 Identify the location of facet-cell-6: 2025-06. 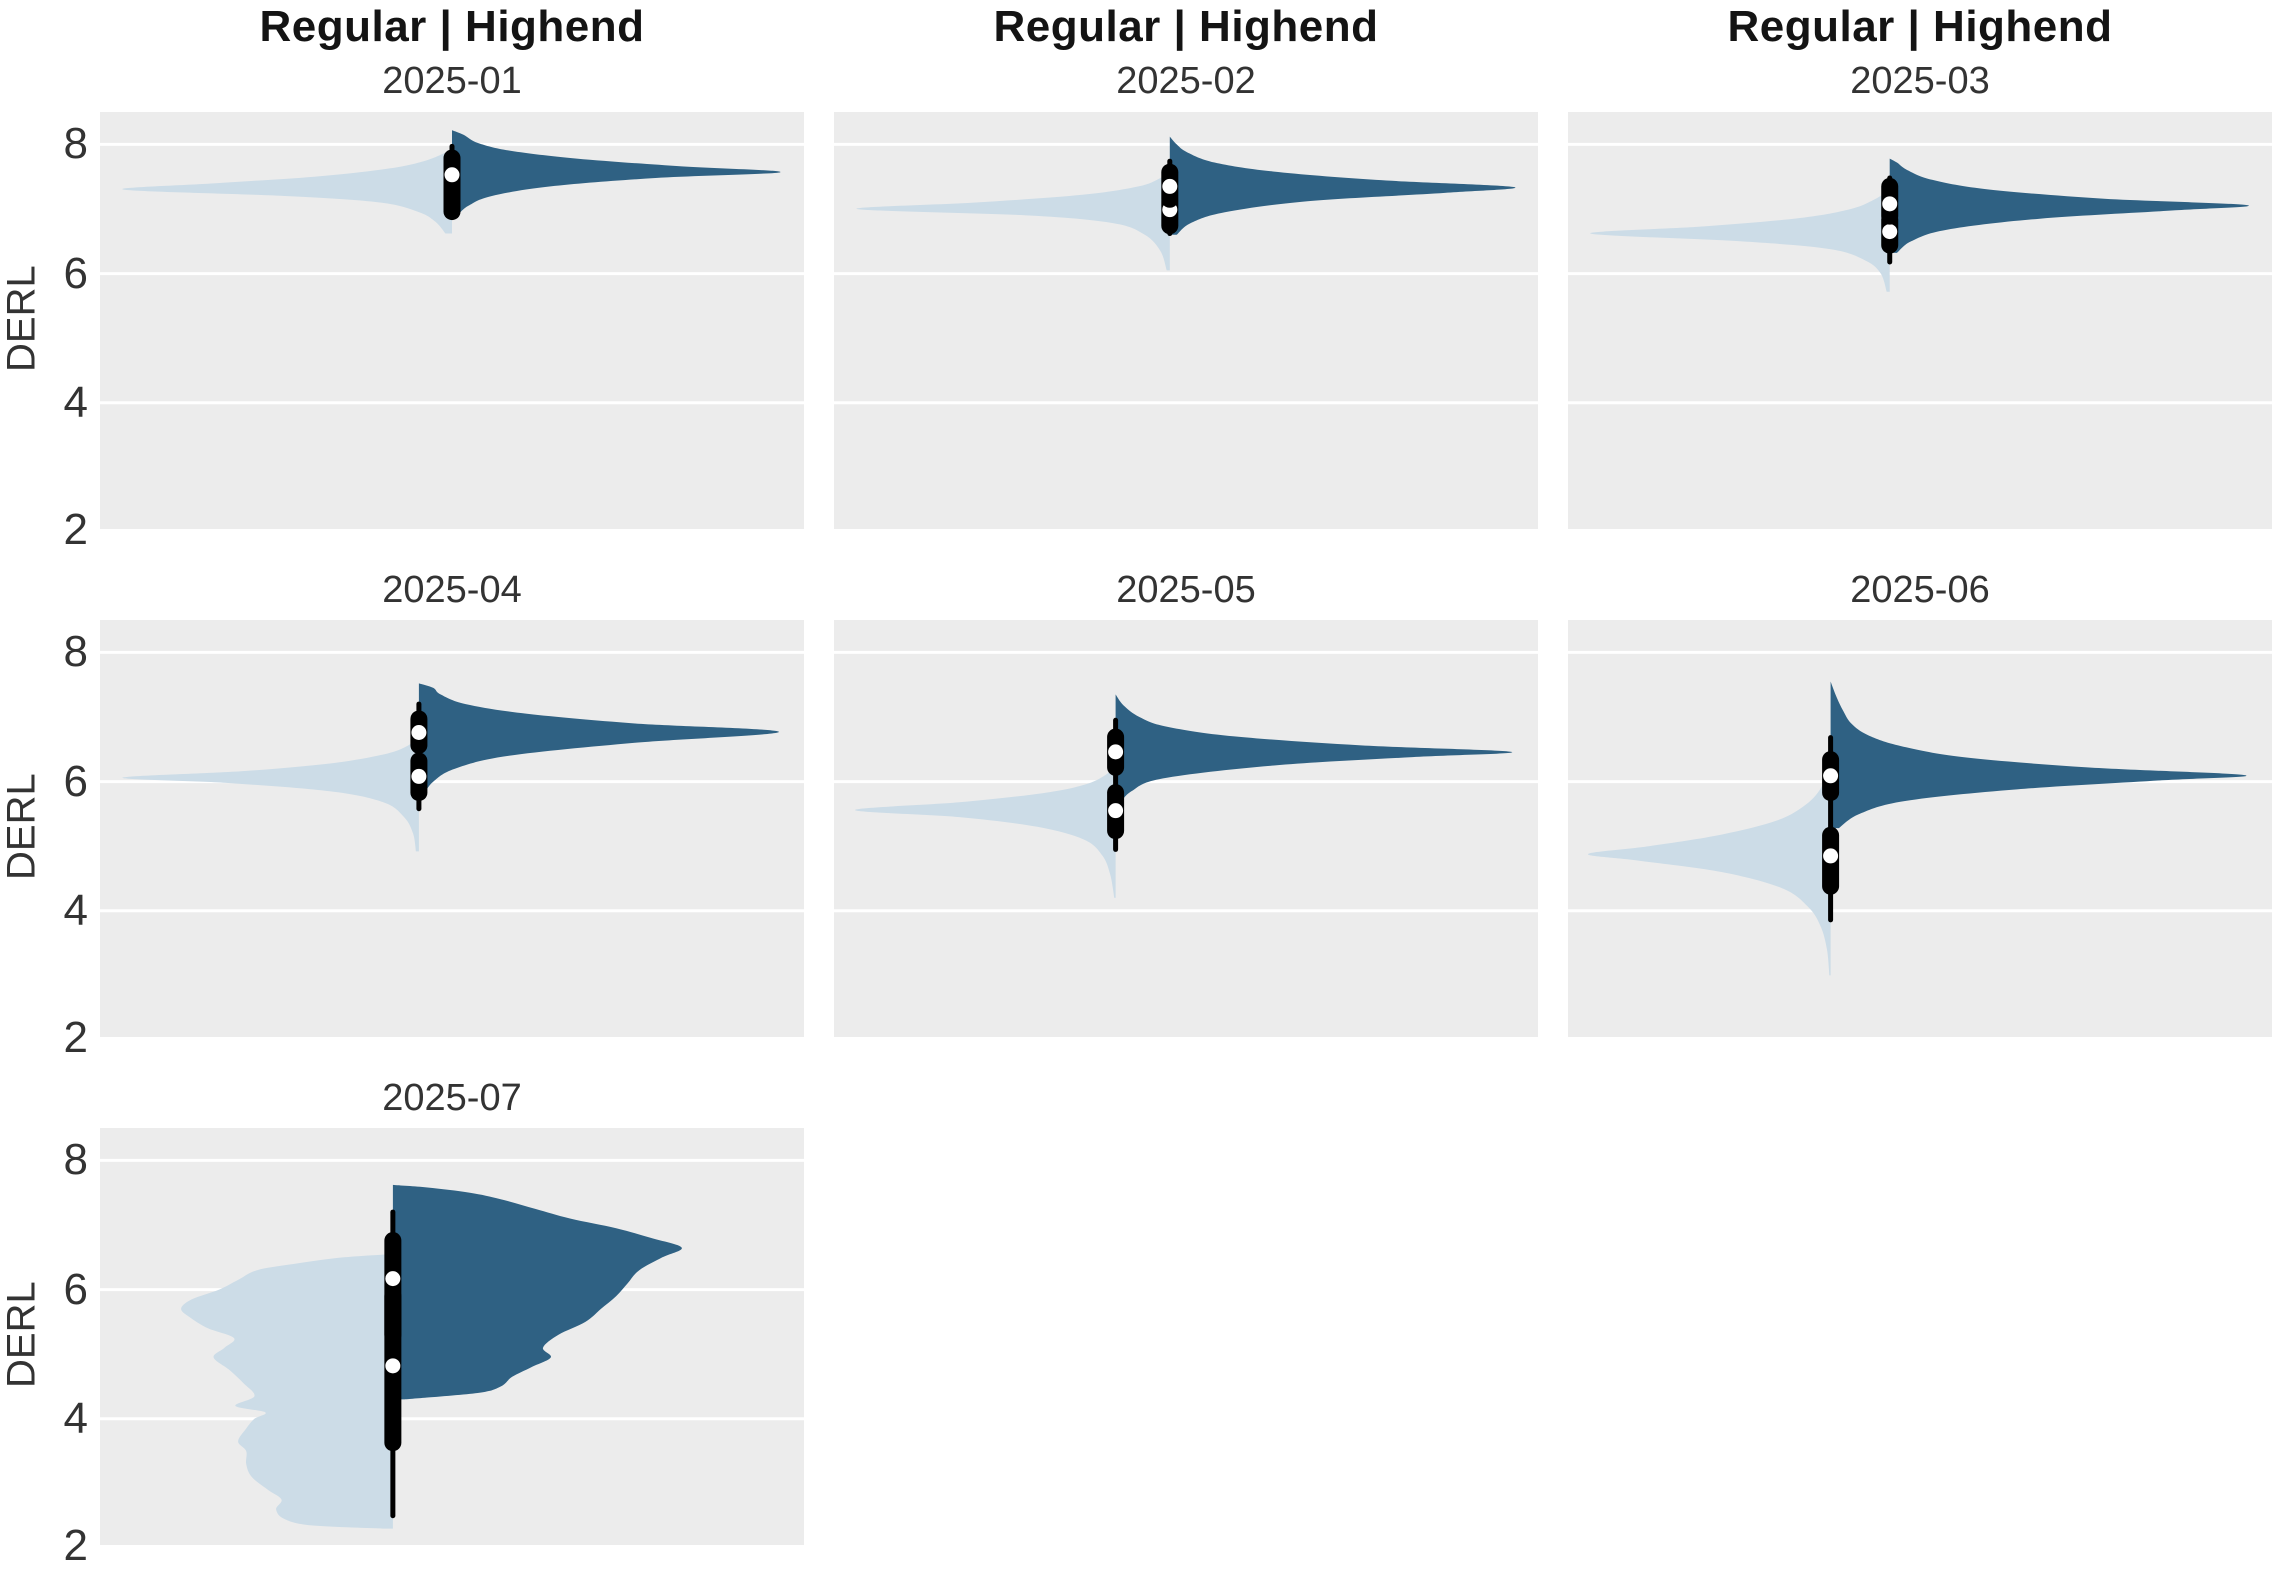
(1920, 786).